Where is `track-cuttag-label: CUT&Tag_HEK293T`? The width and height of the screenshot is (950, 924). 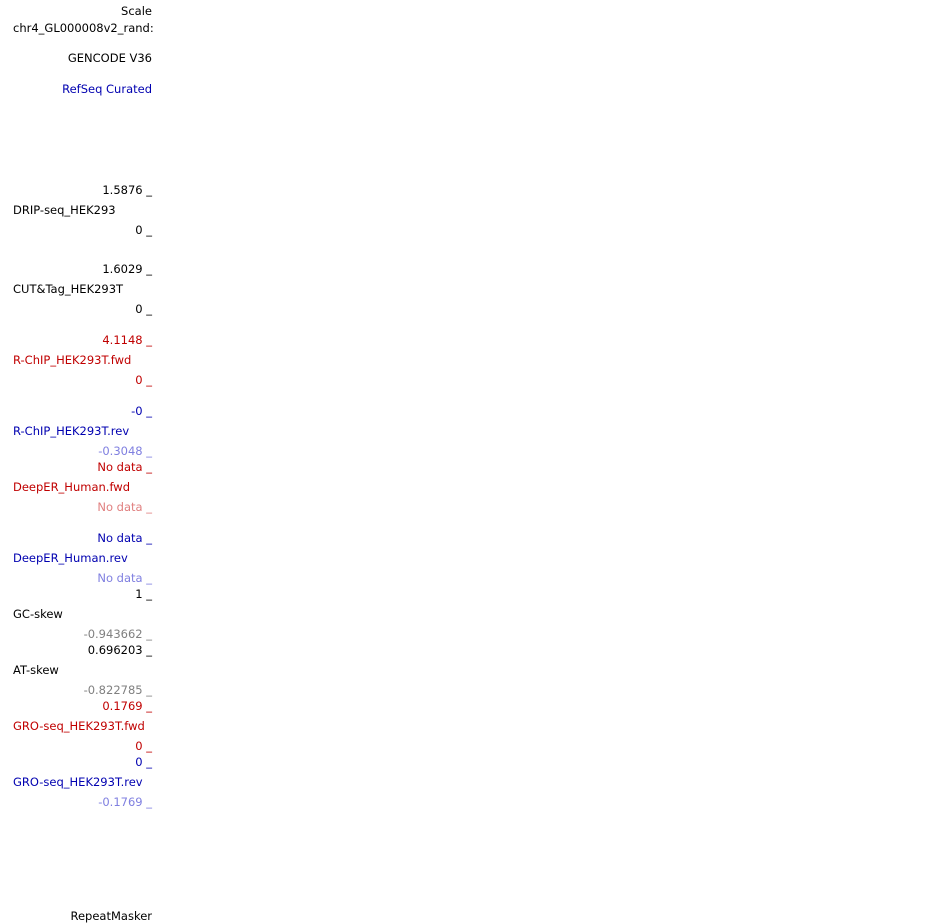
track-cuttag-label: CUT&Tag_HEK293T is located at coordinates (68, 289).